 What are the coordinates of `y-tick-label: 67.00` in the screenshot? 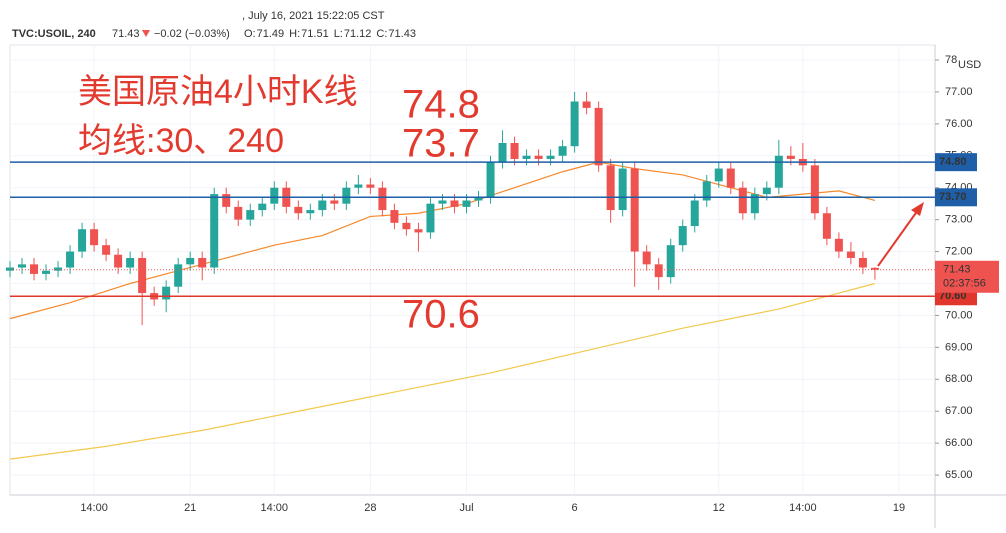 It's located at (959, 411).